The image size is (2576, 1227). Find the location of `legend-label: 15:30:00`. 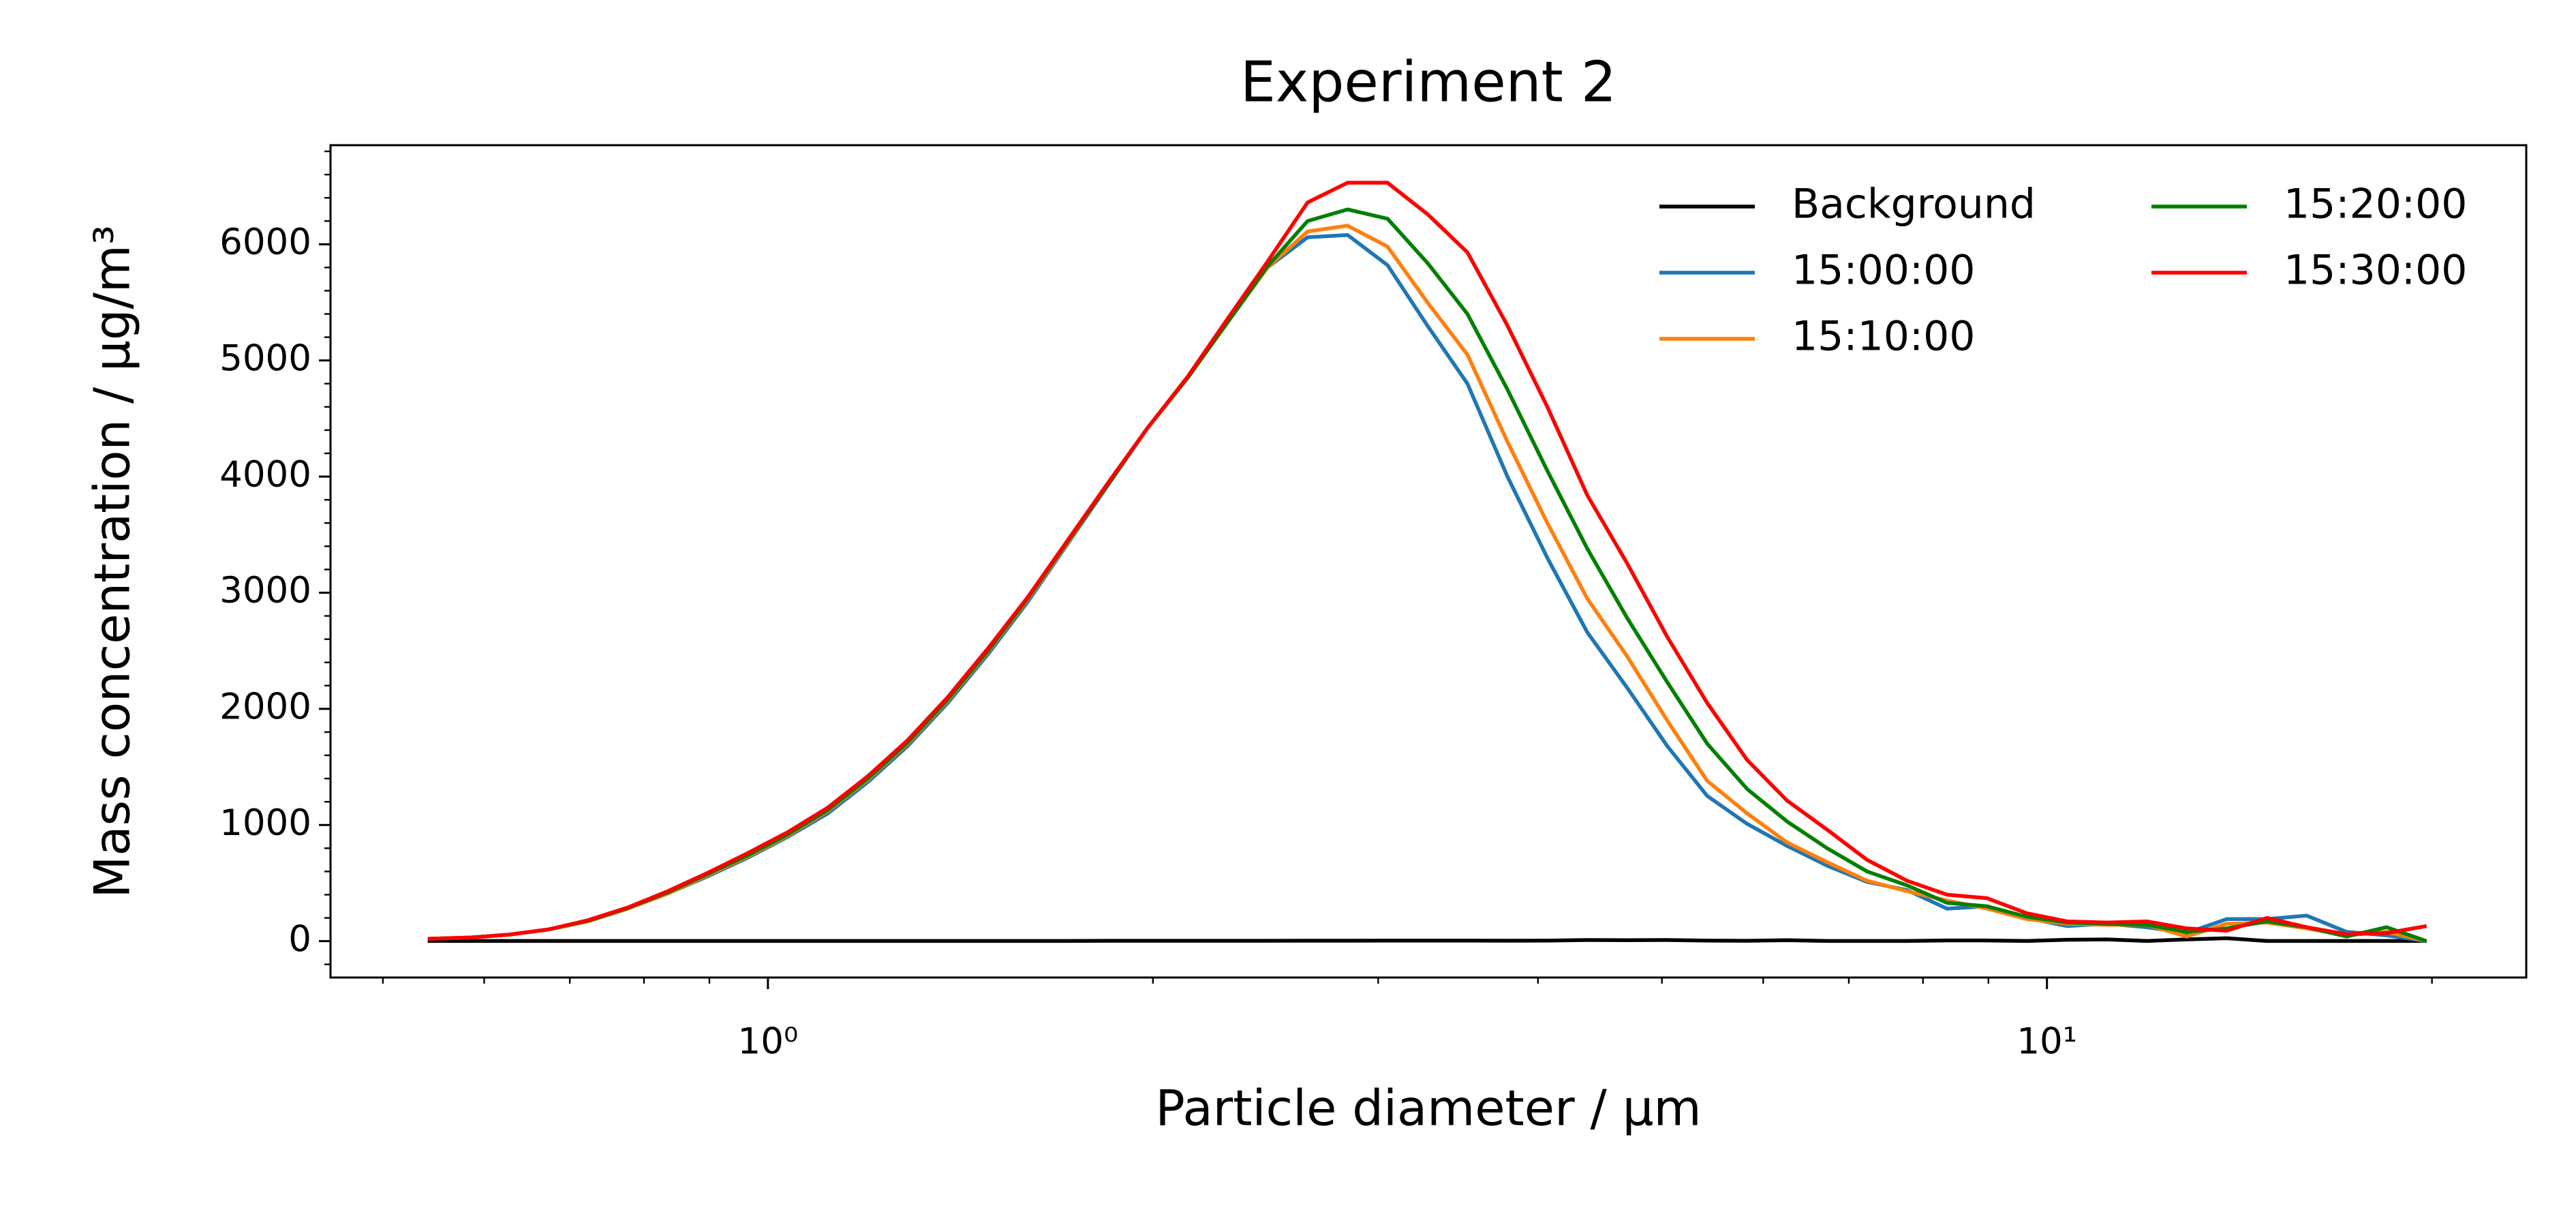

legend-label: 15:30:00 is located at coordinates (2375, 270).